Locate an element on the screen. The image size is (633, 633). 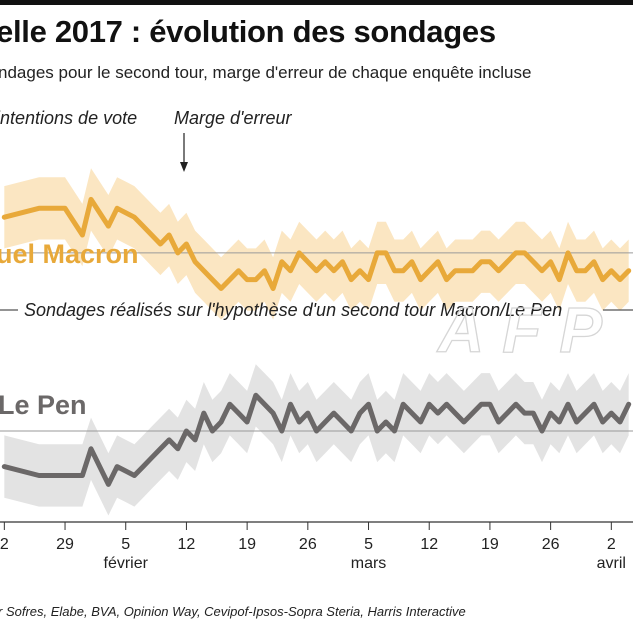
margin-arrow-head is located at coordinates (184, 167).